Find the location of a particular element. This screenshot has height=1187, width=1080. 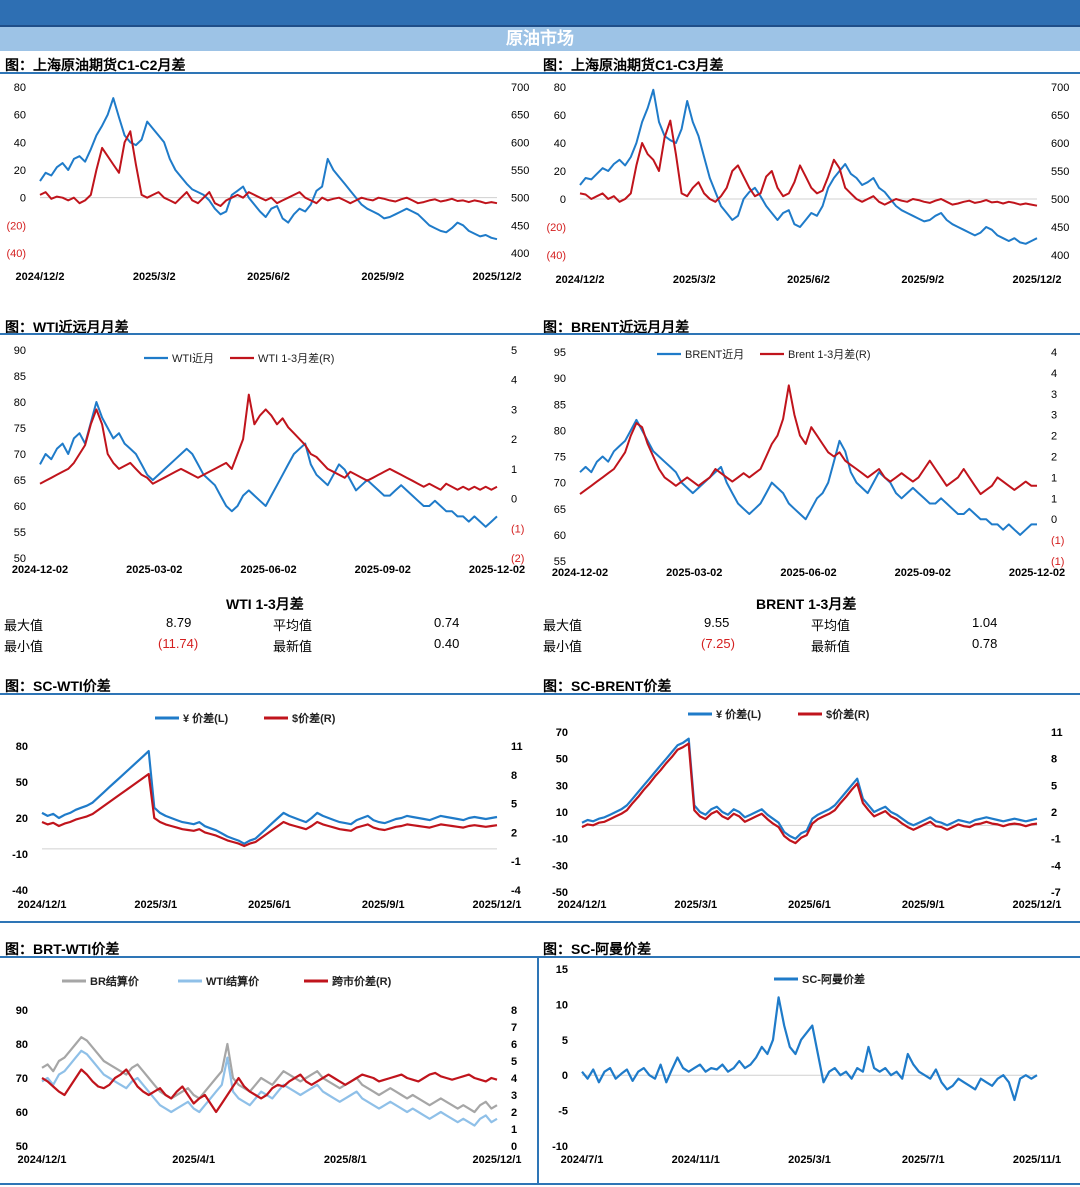

page-title: 原油市场 is located at coordinates (540, 39).